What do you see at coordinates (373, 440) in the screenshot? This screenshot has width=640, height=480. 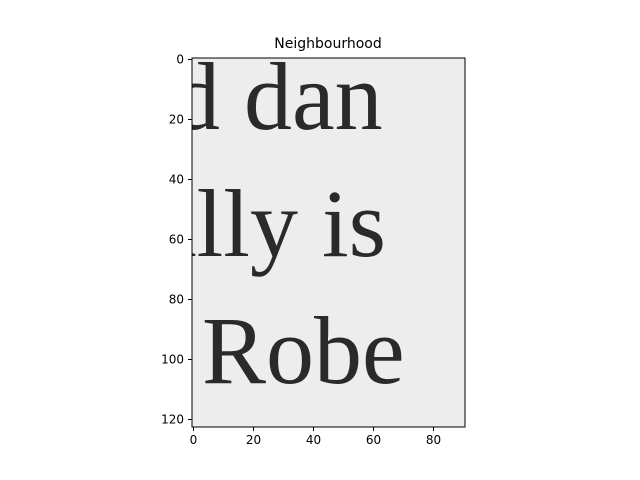 I see `x-tick-label-3: 60` at bounding box center [373, 440].